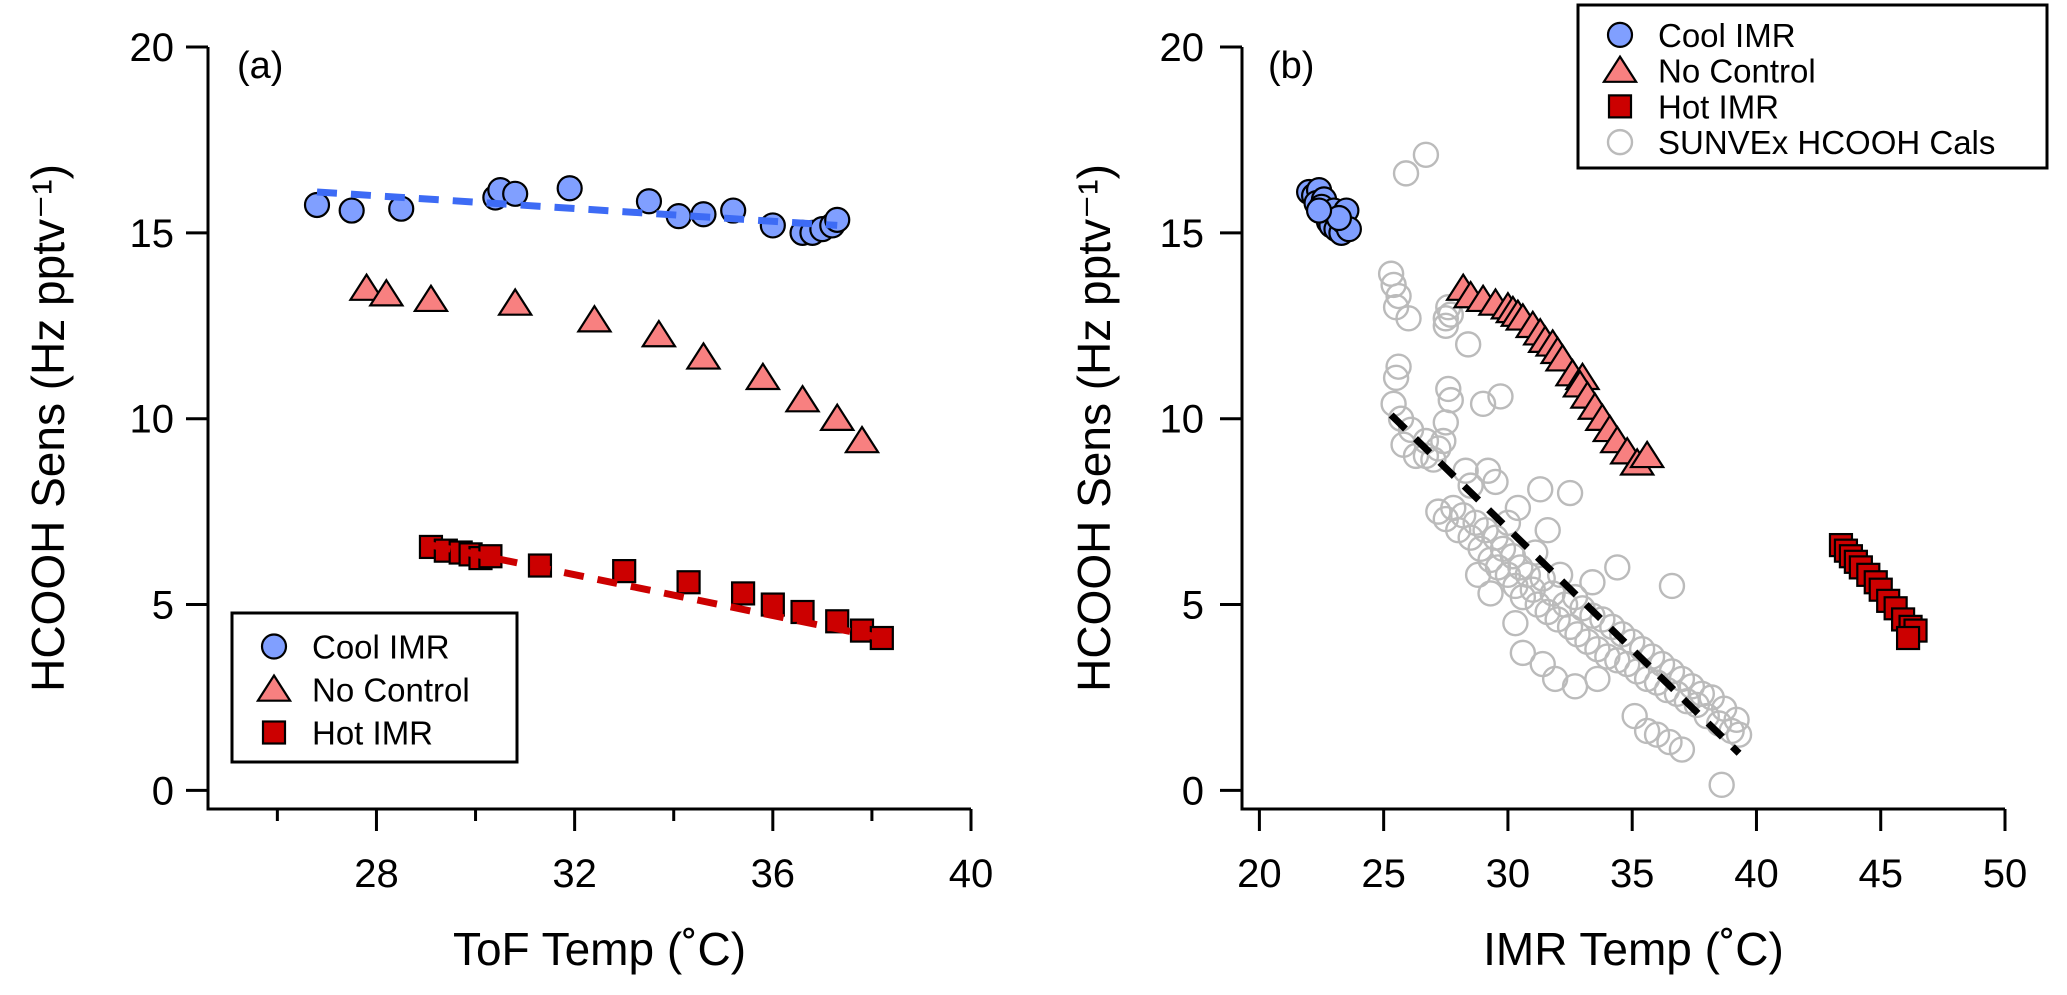  I want to click on series-no-control, so click(614, 363).